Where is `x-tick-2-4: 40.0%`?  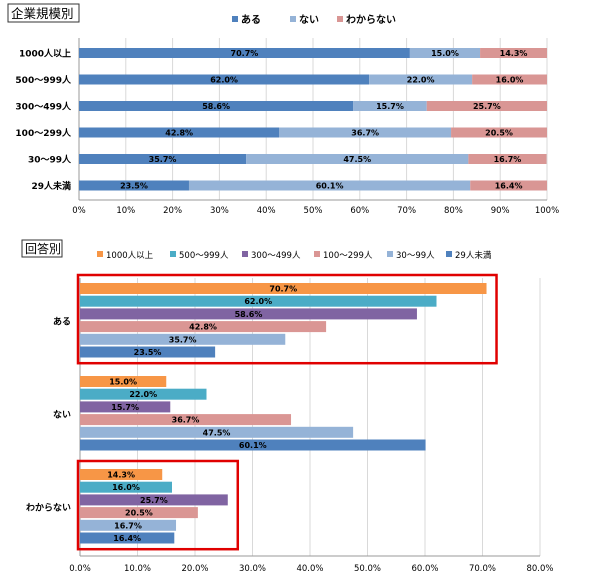
x-tick-2-4: 40.0% is located at coordinates (309, 569).